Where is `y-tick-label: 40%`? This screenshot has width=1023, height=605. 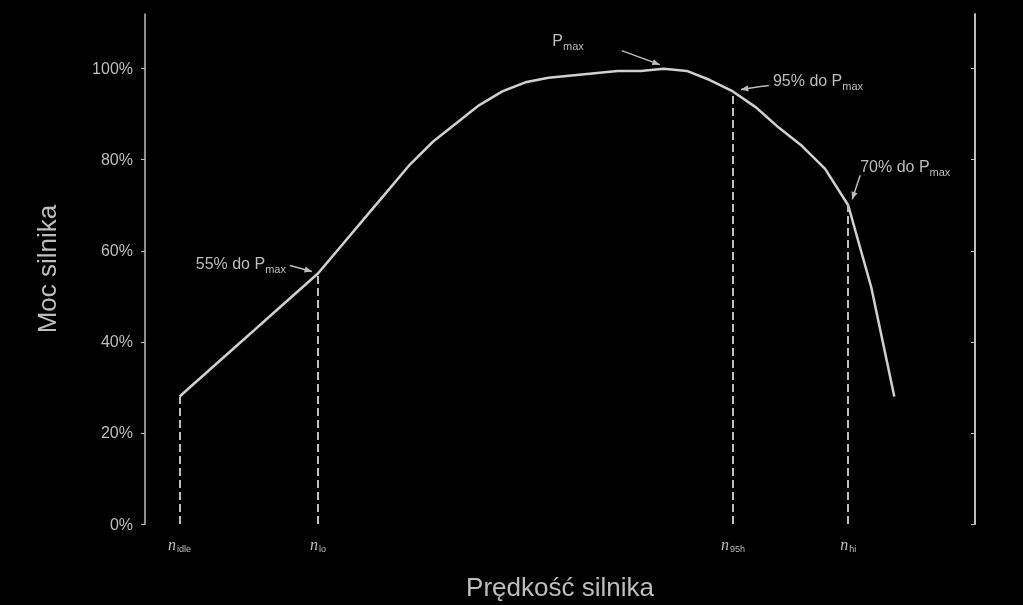
y-tick-label: 40% is located at coordinates (116, 342).